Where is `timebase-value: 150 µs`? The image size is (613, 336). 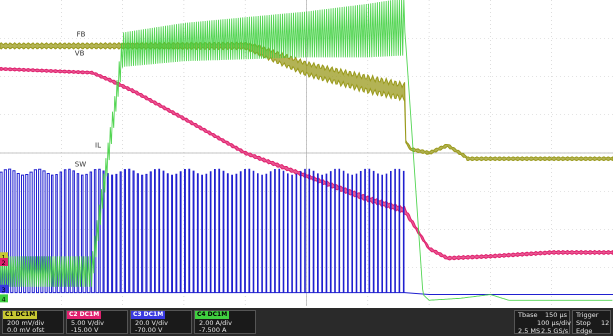
timebase-value: 150 µs is located at coordinates (556, 315).